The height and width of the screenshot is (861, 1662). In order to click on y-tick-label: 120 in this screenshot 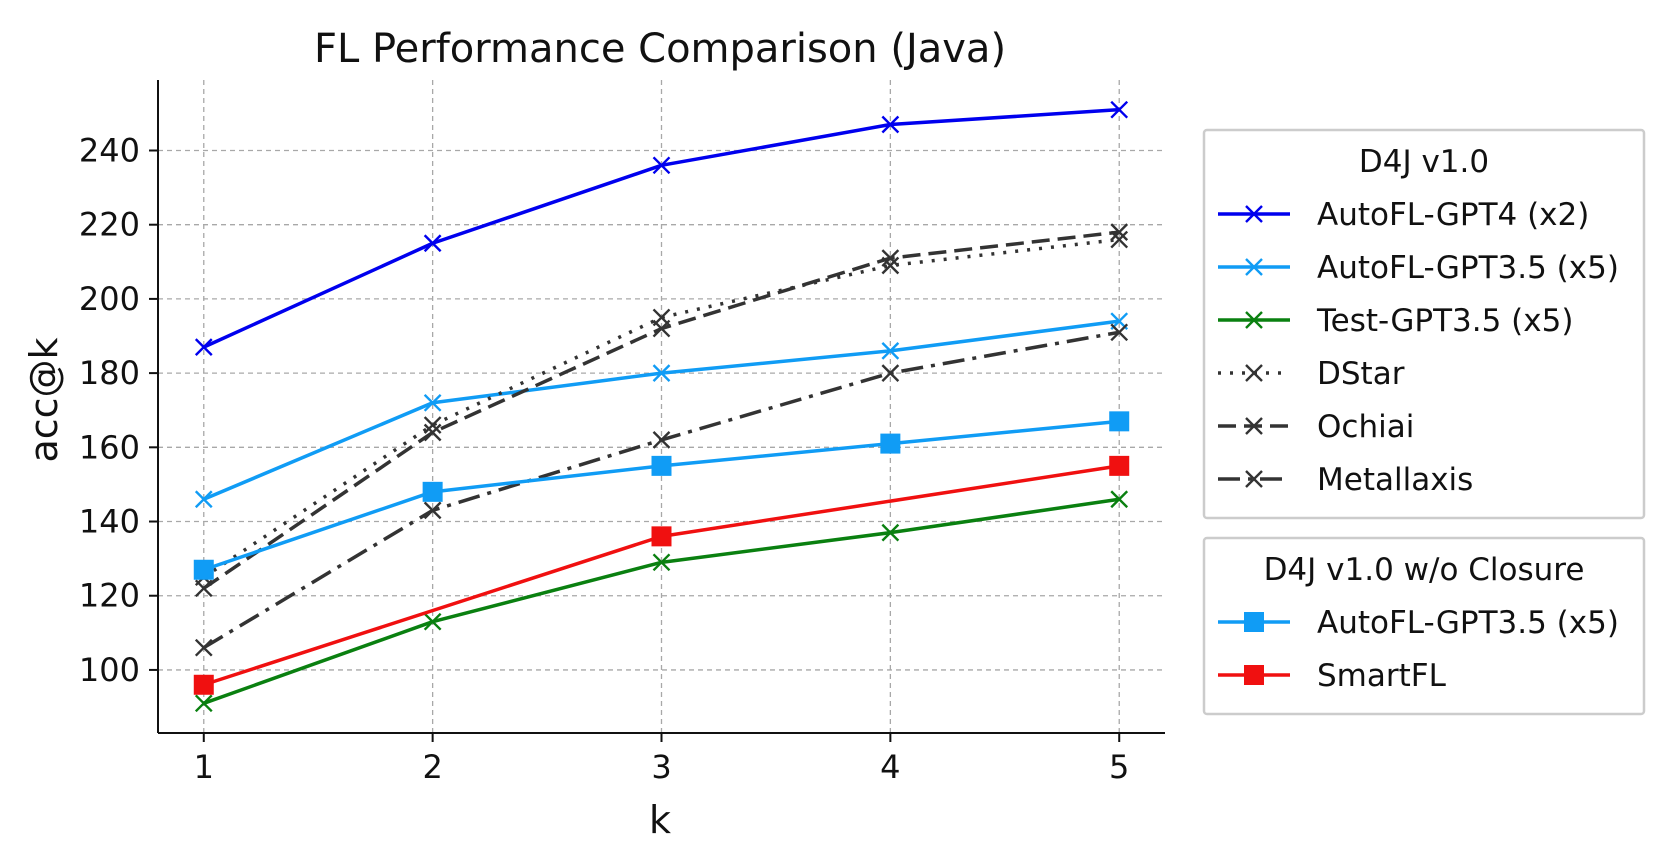, I will do `click(109, 596)`.